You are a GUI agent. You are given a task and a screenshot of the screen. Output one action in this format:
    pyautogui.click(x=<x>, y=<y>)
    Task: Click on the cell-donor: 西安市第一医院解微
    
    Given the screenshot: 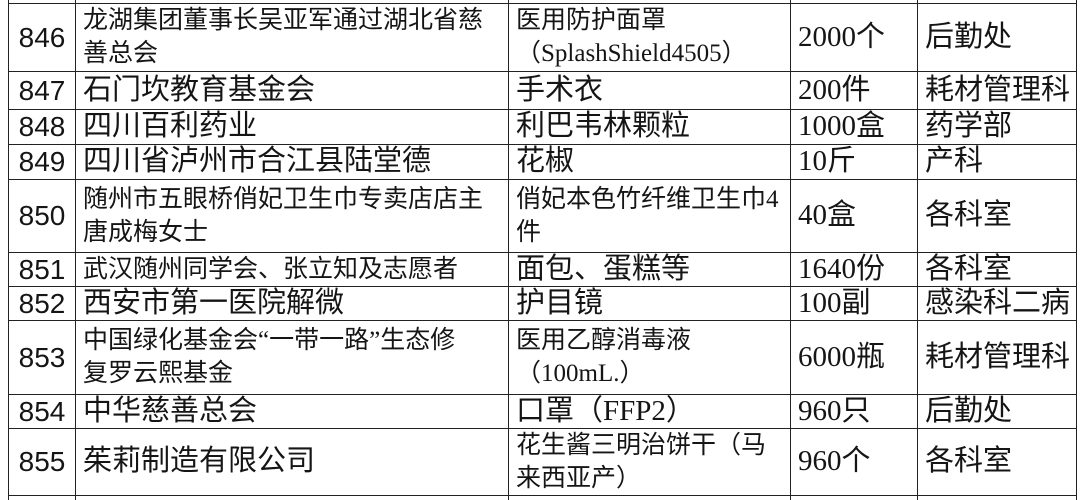 What is the action you would take?
    pyautogui.click(x=292, y=303)
    